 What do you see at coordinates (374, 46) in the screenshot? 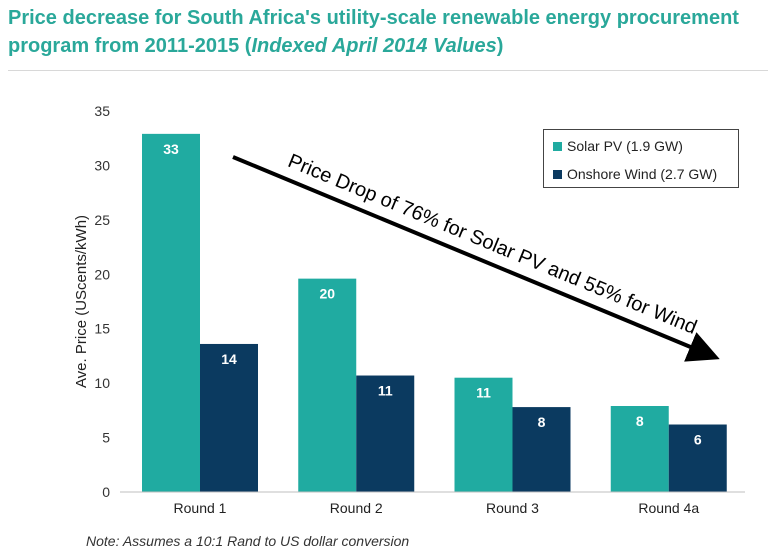
I see `chart-title-italic: Indexed April 2014 Values` at bounding box center [374, 46].